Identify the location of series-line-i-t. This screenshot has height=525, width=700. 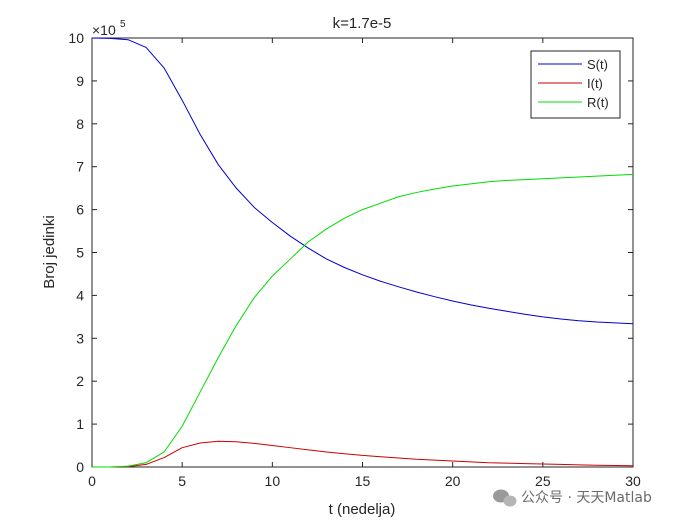
(363, 454).